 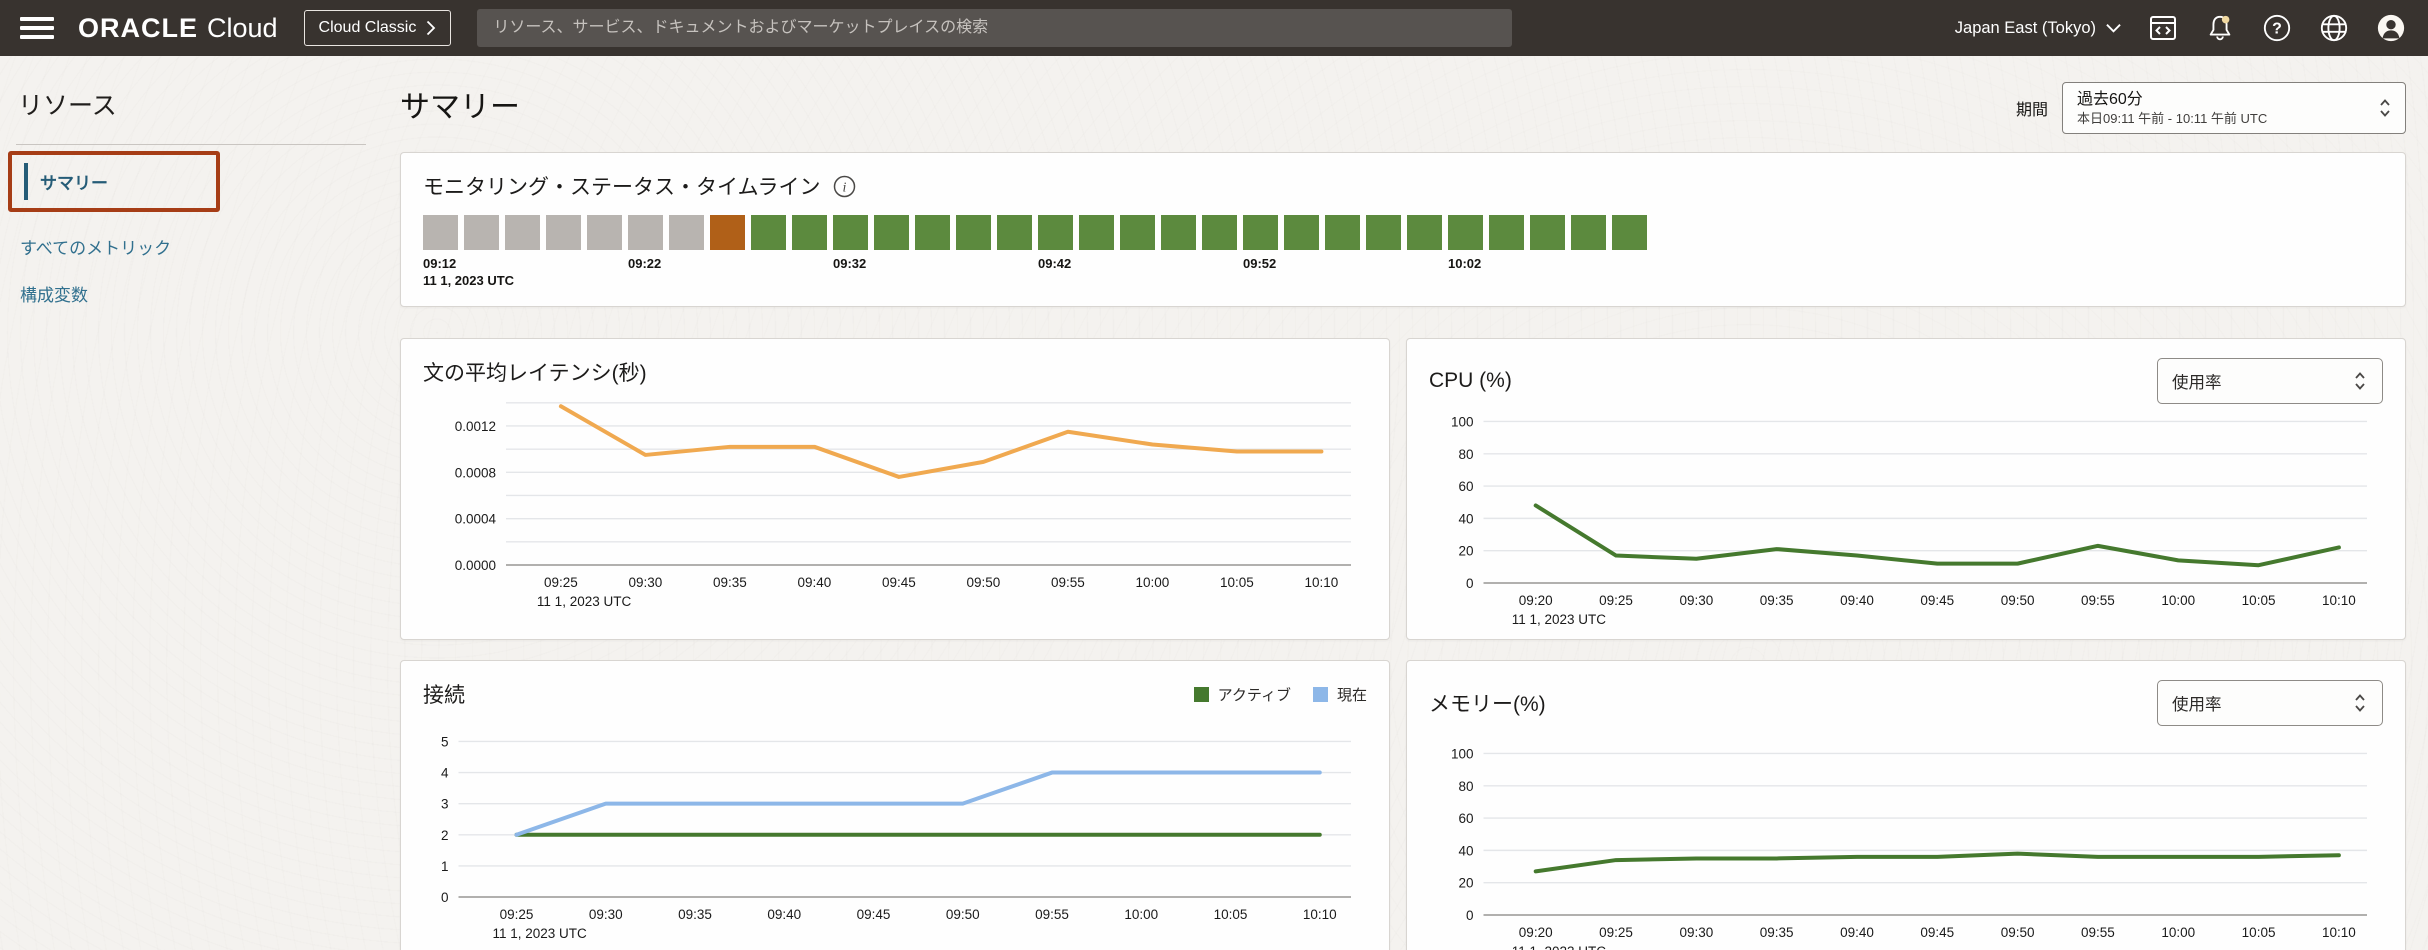 What do you see at coordinates (2180, 28) in the screenshot?
I see `topbar-right-cluster: Japan East (Tokyo) ?` at bounding box center [2180, 28].